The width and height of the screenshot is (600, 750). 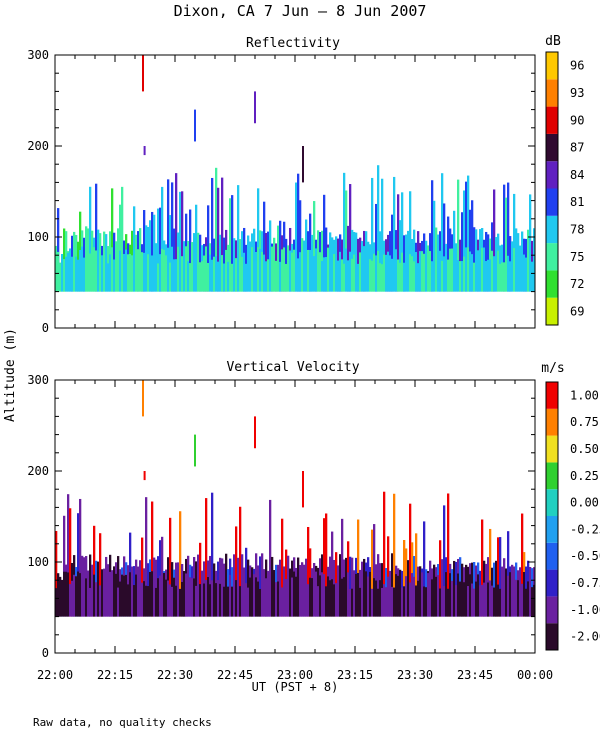 What do you see at coordinates (300, 11) in the screenshot?
I see `figure-title: Dixon, CA 7 Jun – 8 Jun 2007` at bounding box center [300, 11].